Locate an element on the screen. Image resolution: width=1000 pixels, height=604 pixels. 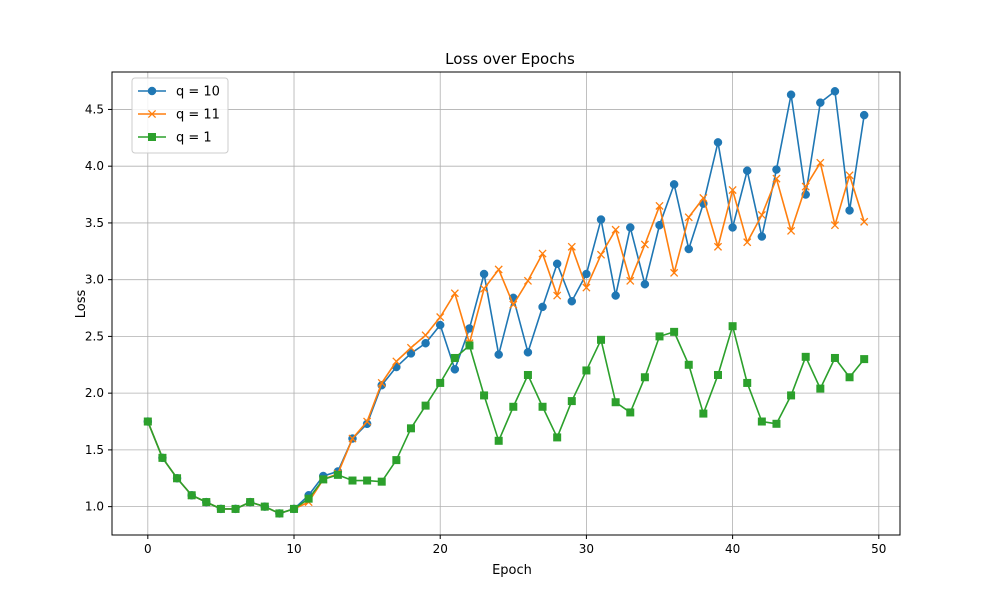
legend: q = 10 q = 11 q = 1 is located at coordinates (180, 115).